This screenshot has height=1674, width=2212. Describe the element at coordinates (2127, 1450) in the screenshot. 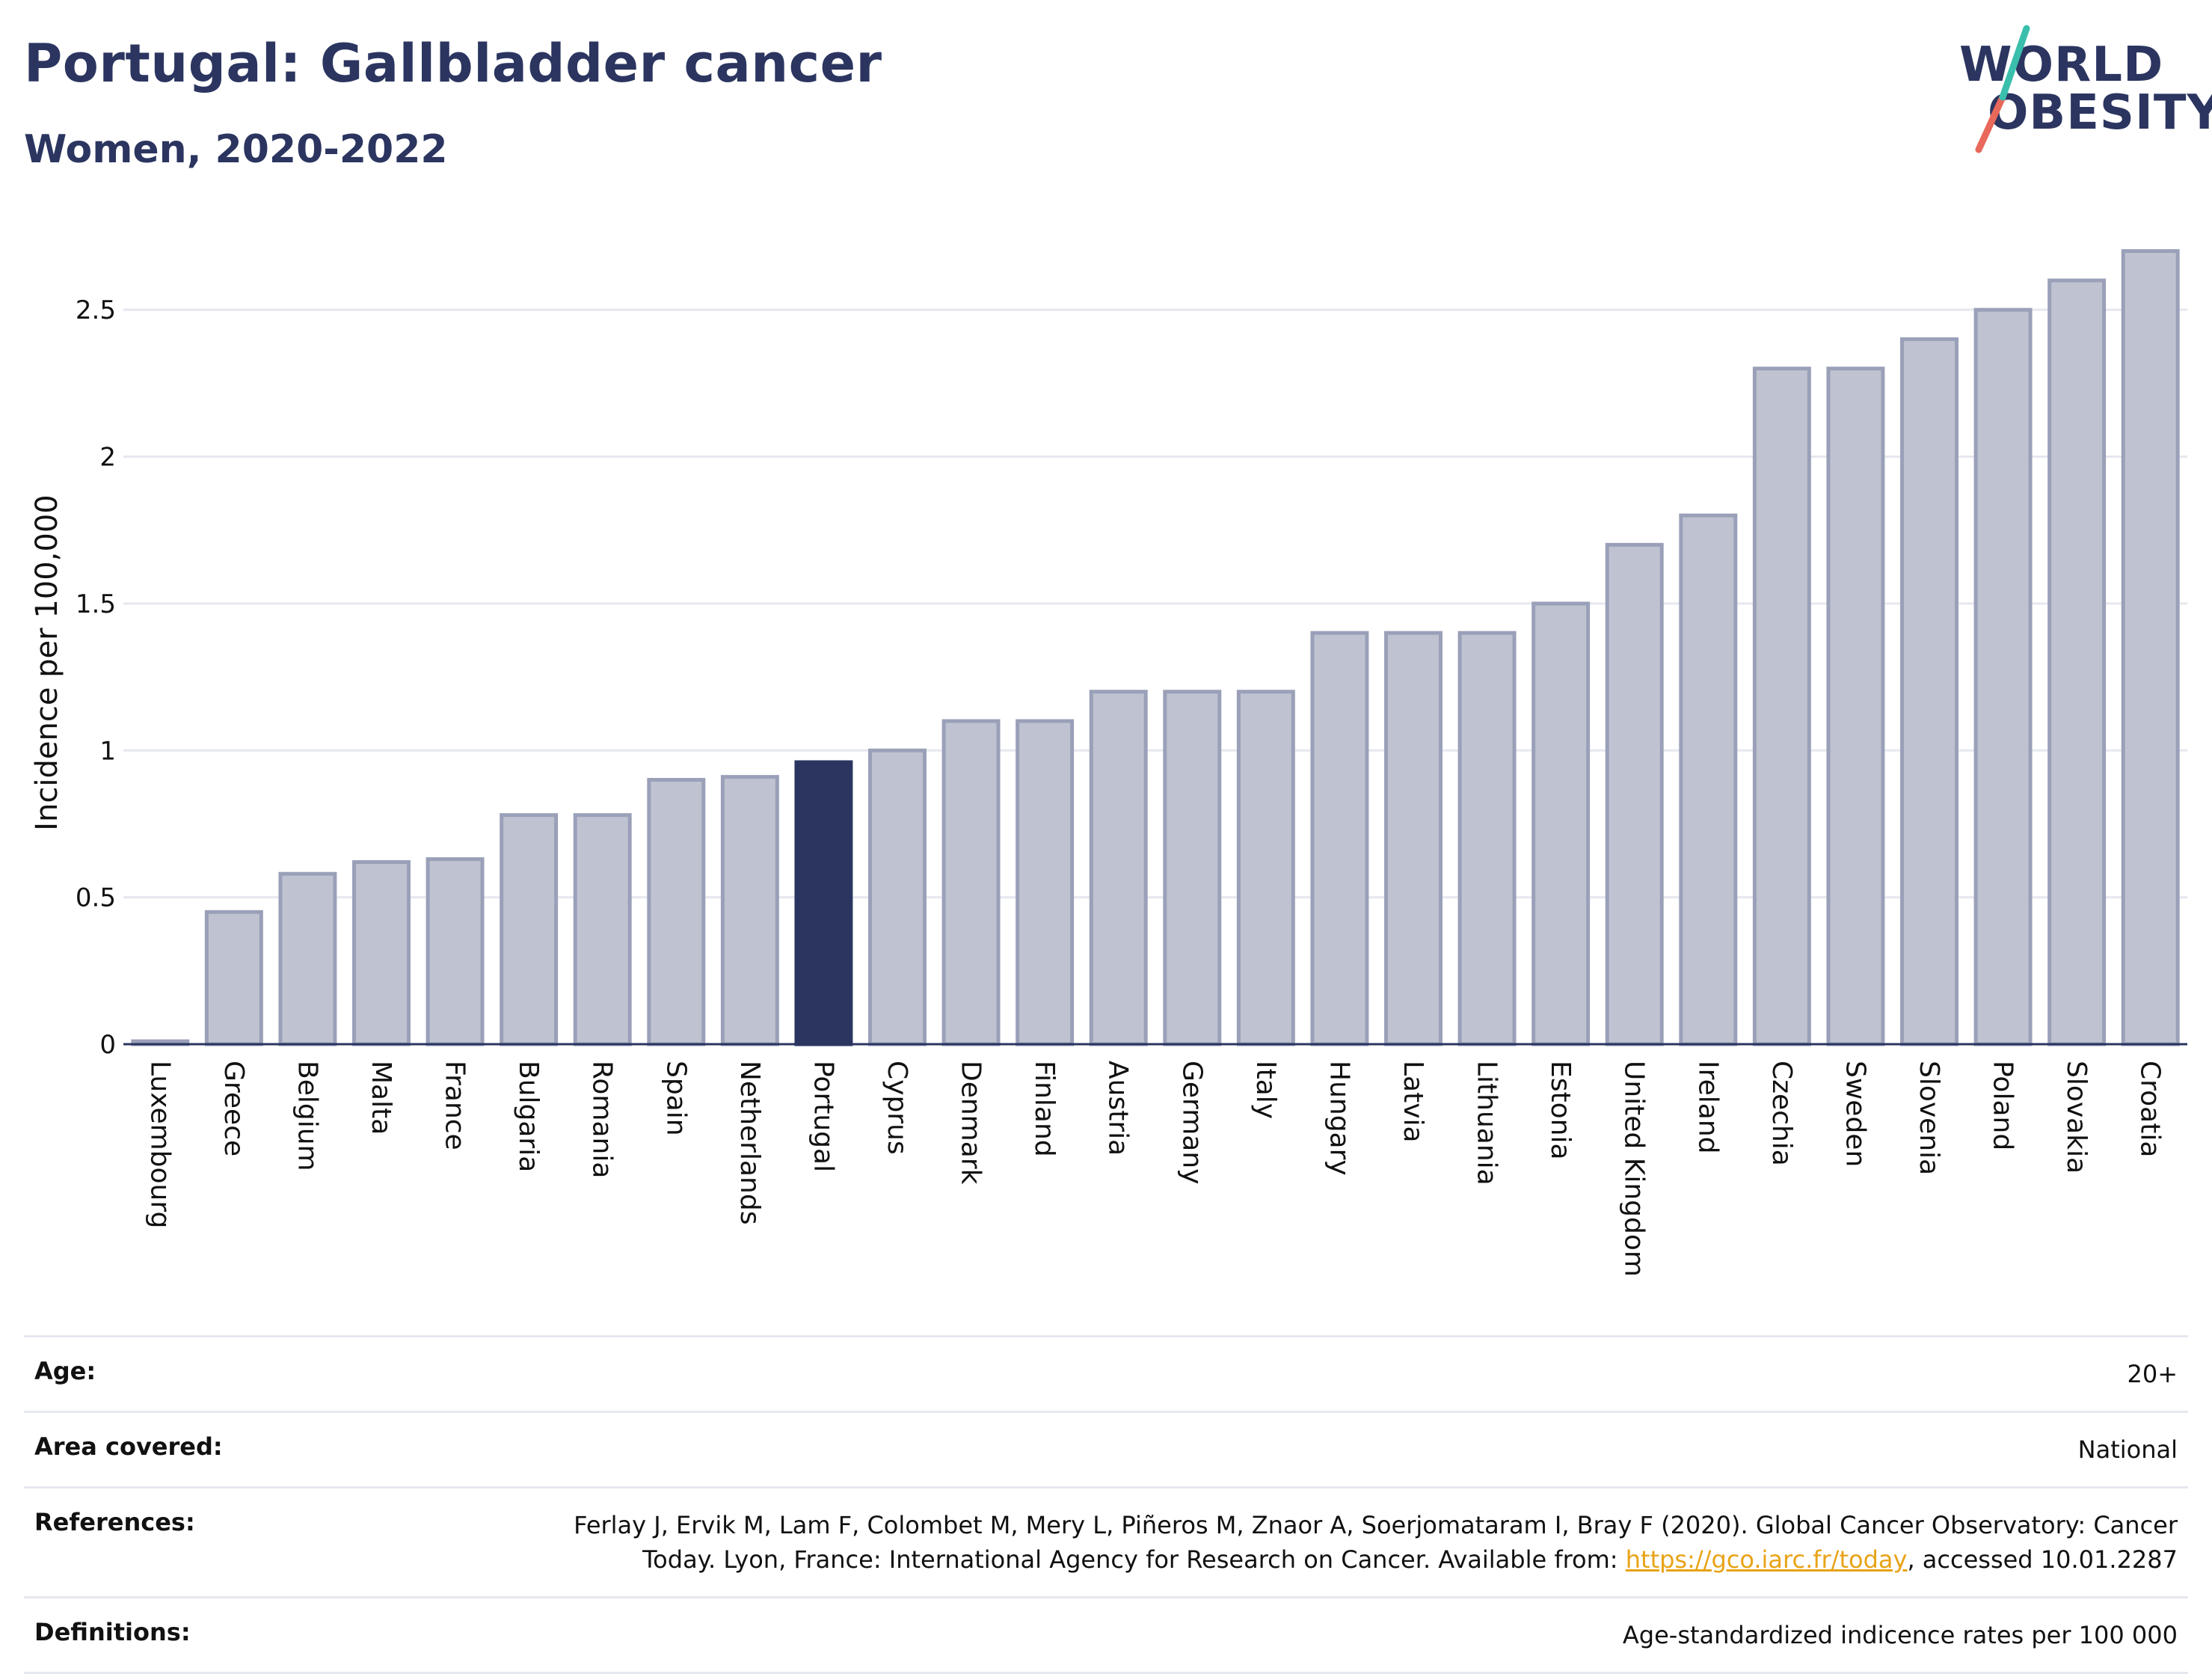

I see `area-value: National` at that location.